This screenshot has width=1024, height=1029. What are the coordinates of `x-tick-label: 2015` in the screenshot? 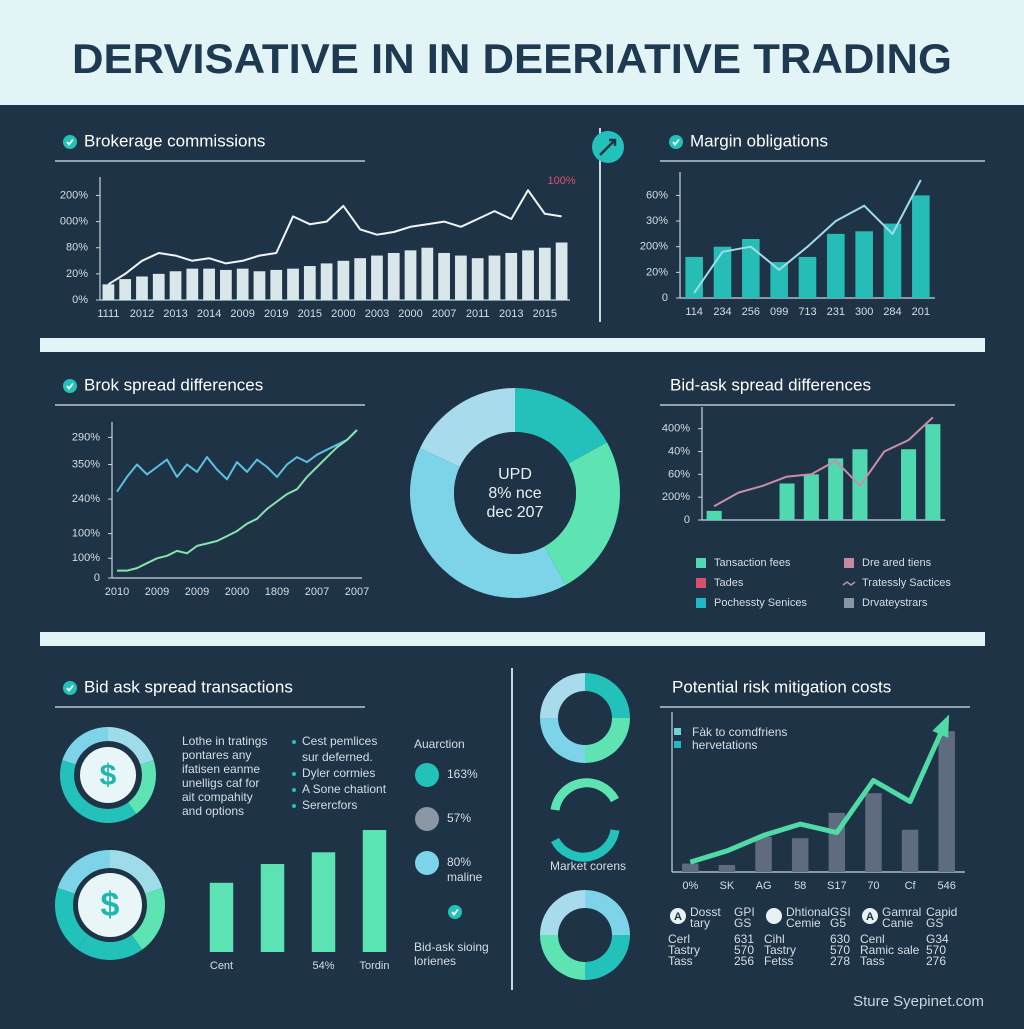 It's located at (545, 314).